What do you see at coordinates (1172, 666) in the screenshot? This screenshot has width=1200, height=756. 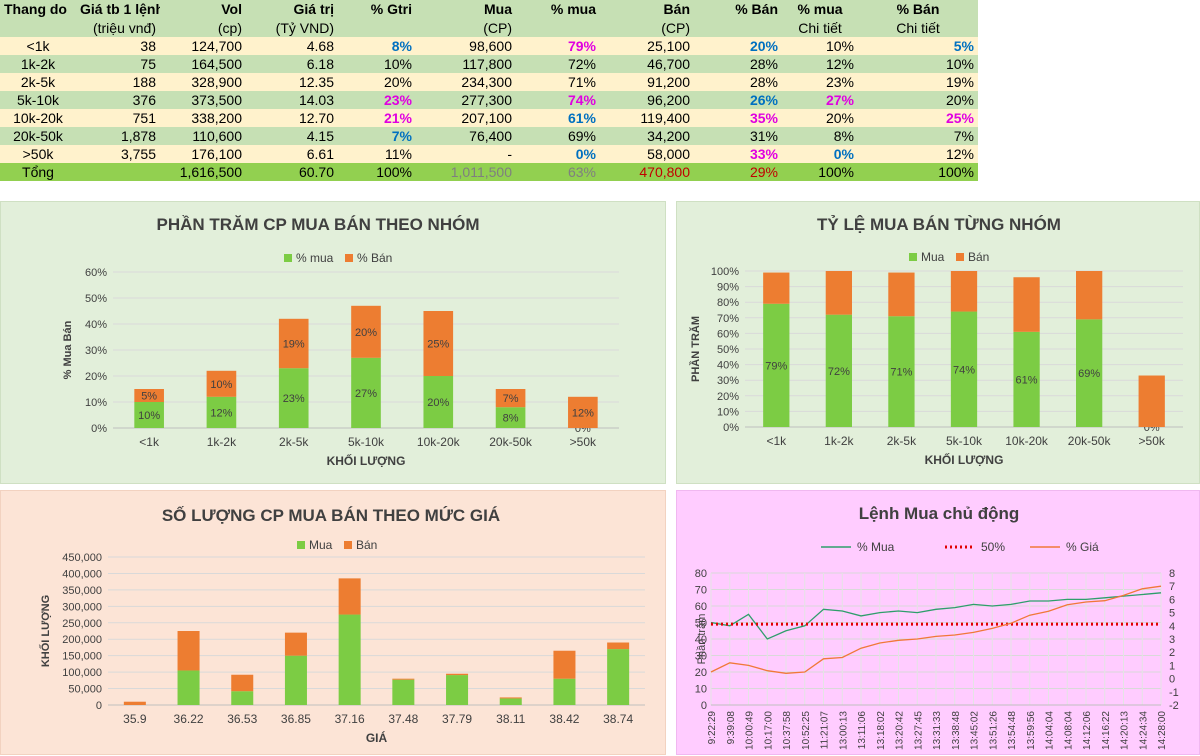 I see `y2-tick-label: 1` at bounding box center [1172, 666].